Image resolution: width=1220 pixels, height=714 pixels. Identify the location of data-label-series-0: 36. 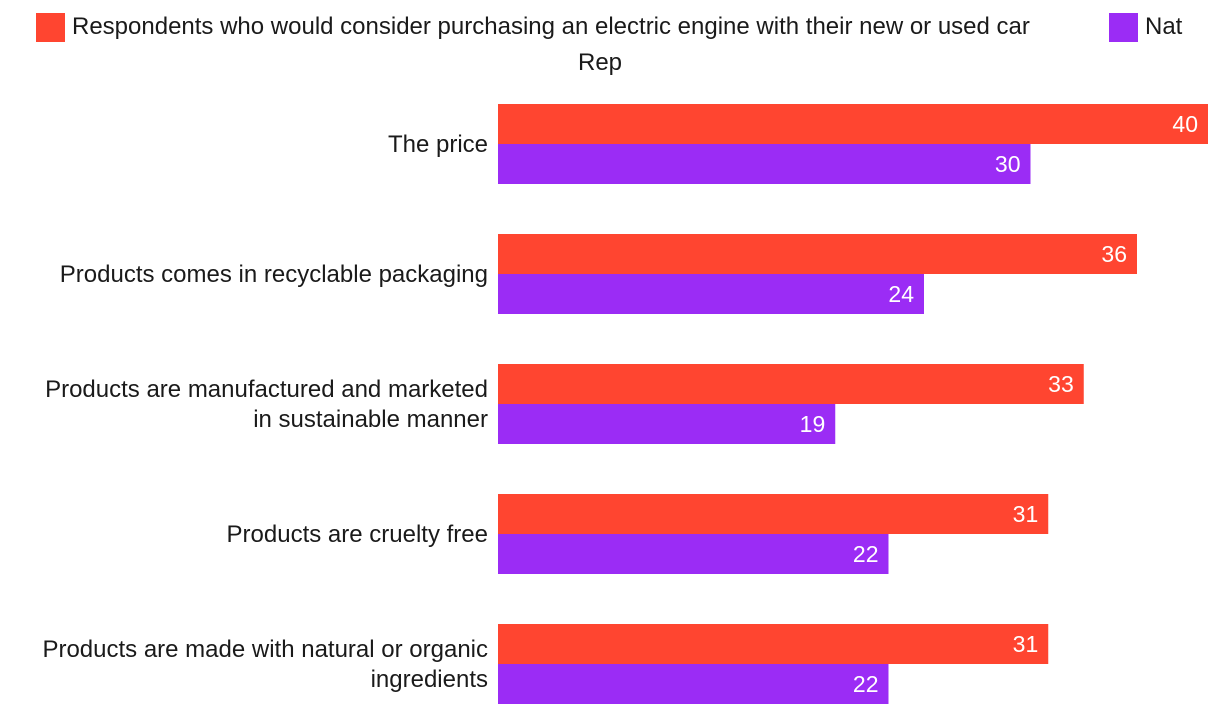
(1114, 254).